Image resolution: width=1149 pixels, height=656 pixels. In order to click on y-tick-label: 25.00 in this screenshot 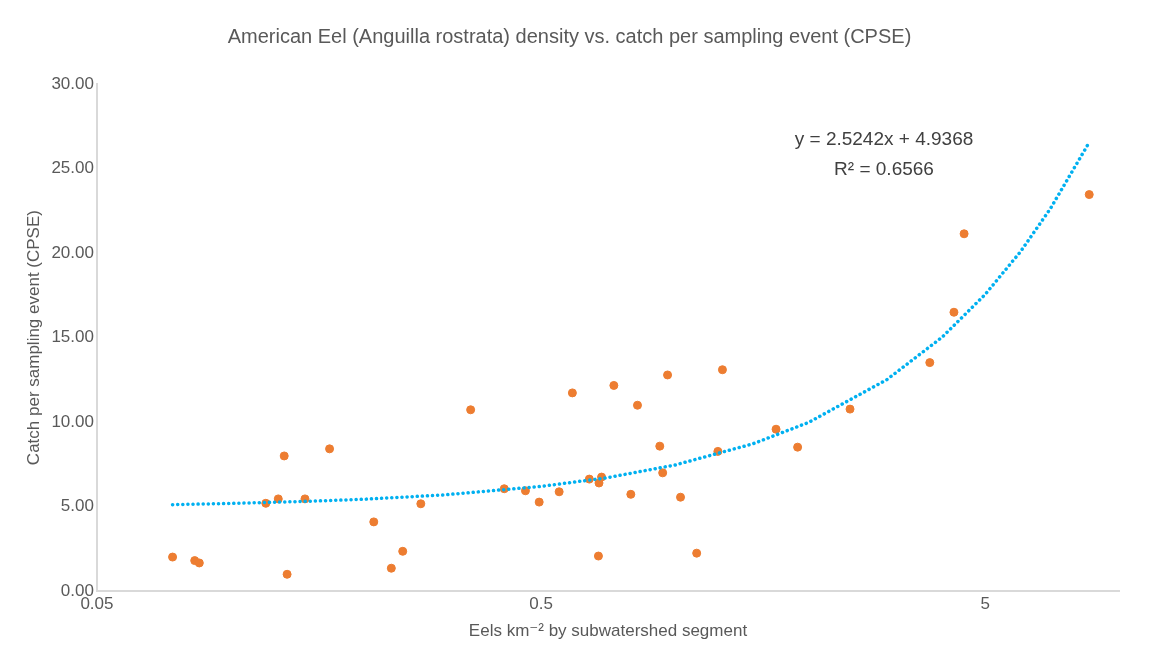, I will do `click(72, 168)`.